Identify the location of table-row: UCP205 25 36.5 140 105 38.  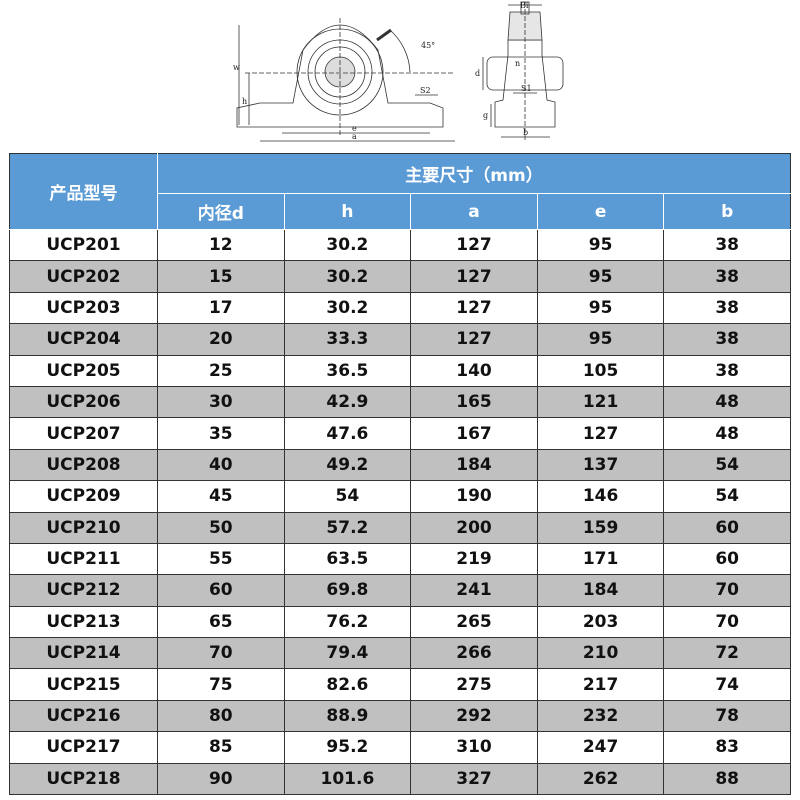
(400, 370).